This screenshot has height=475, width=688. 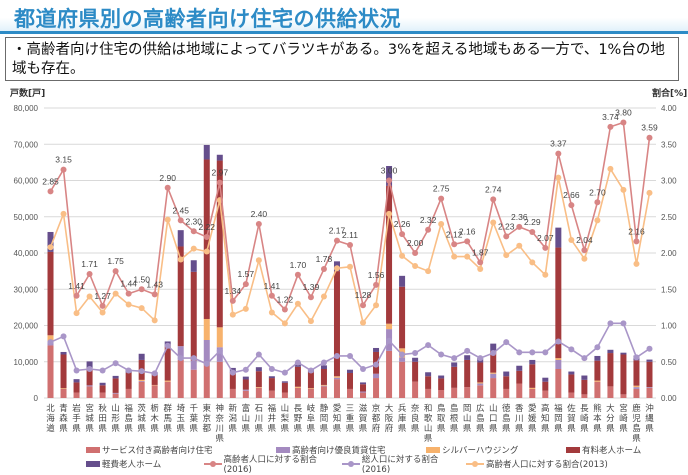 I want to click on category-label: 奈, so click(x=415, y=408).